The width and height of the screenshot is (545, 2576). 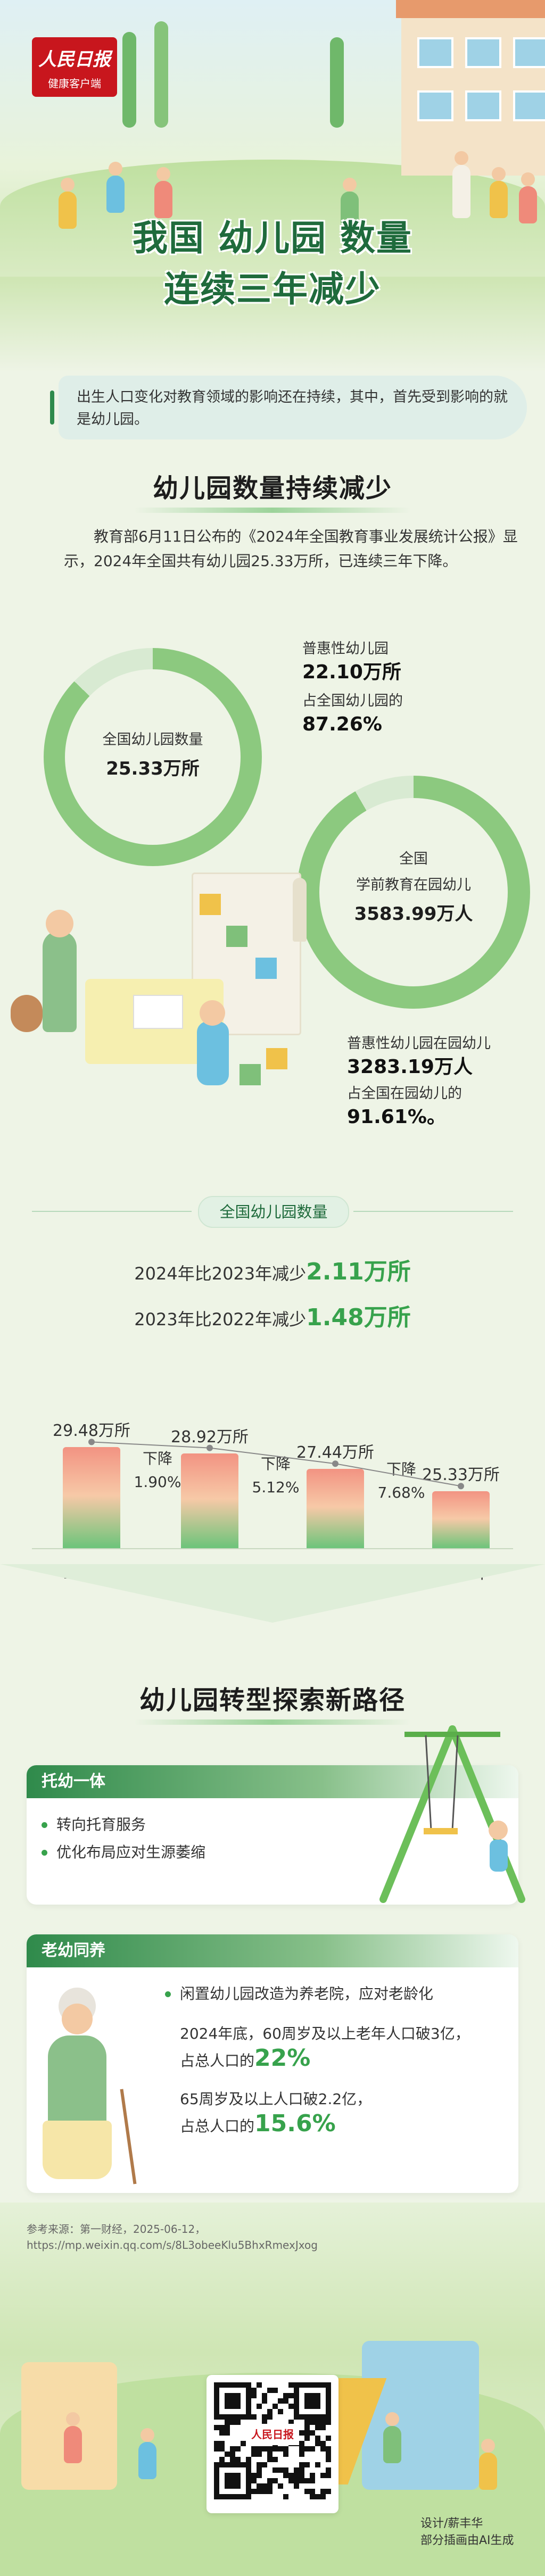 What do you see at coordinates (419, 1081) in the screenshot?
I see `stat-puhui-students: 普惠性幼儿园在园幼儿 3283.19万人 占全国在园幼儿的 91.61%。` at bounding box center [419, 1081].